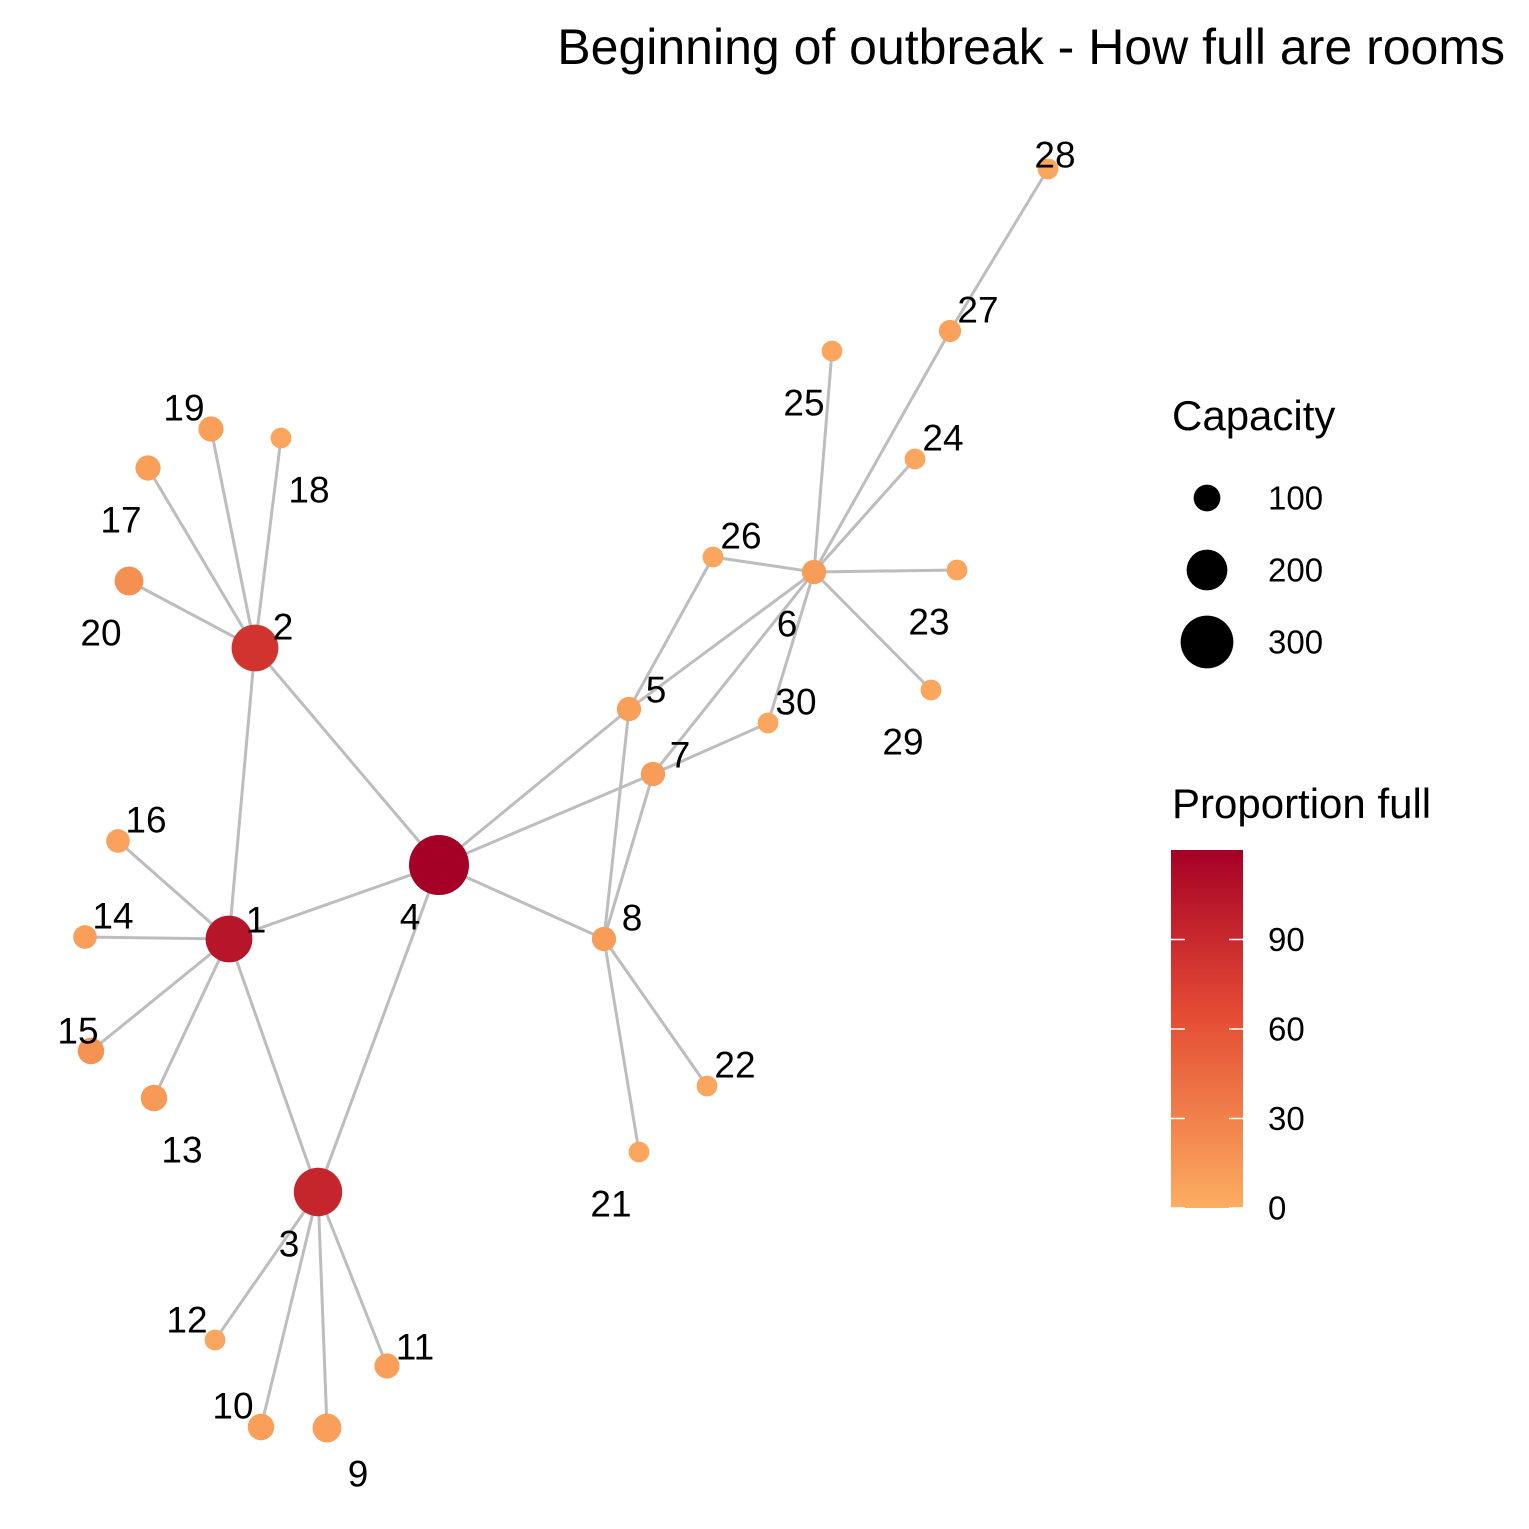 This screenshot has height=1529, width=1529. I want to click on colorbar-label-30: 30, so click(1286, 1118).